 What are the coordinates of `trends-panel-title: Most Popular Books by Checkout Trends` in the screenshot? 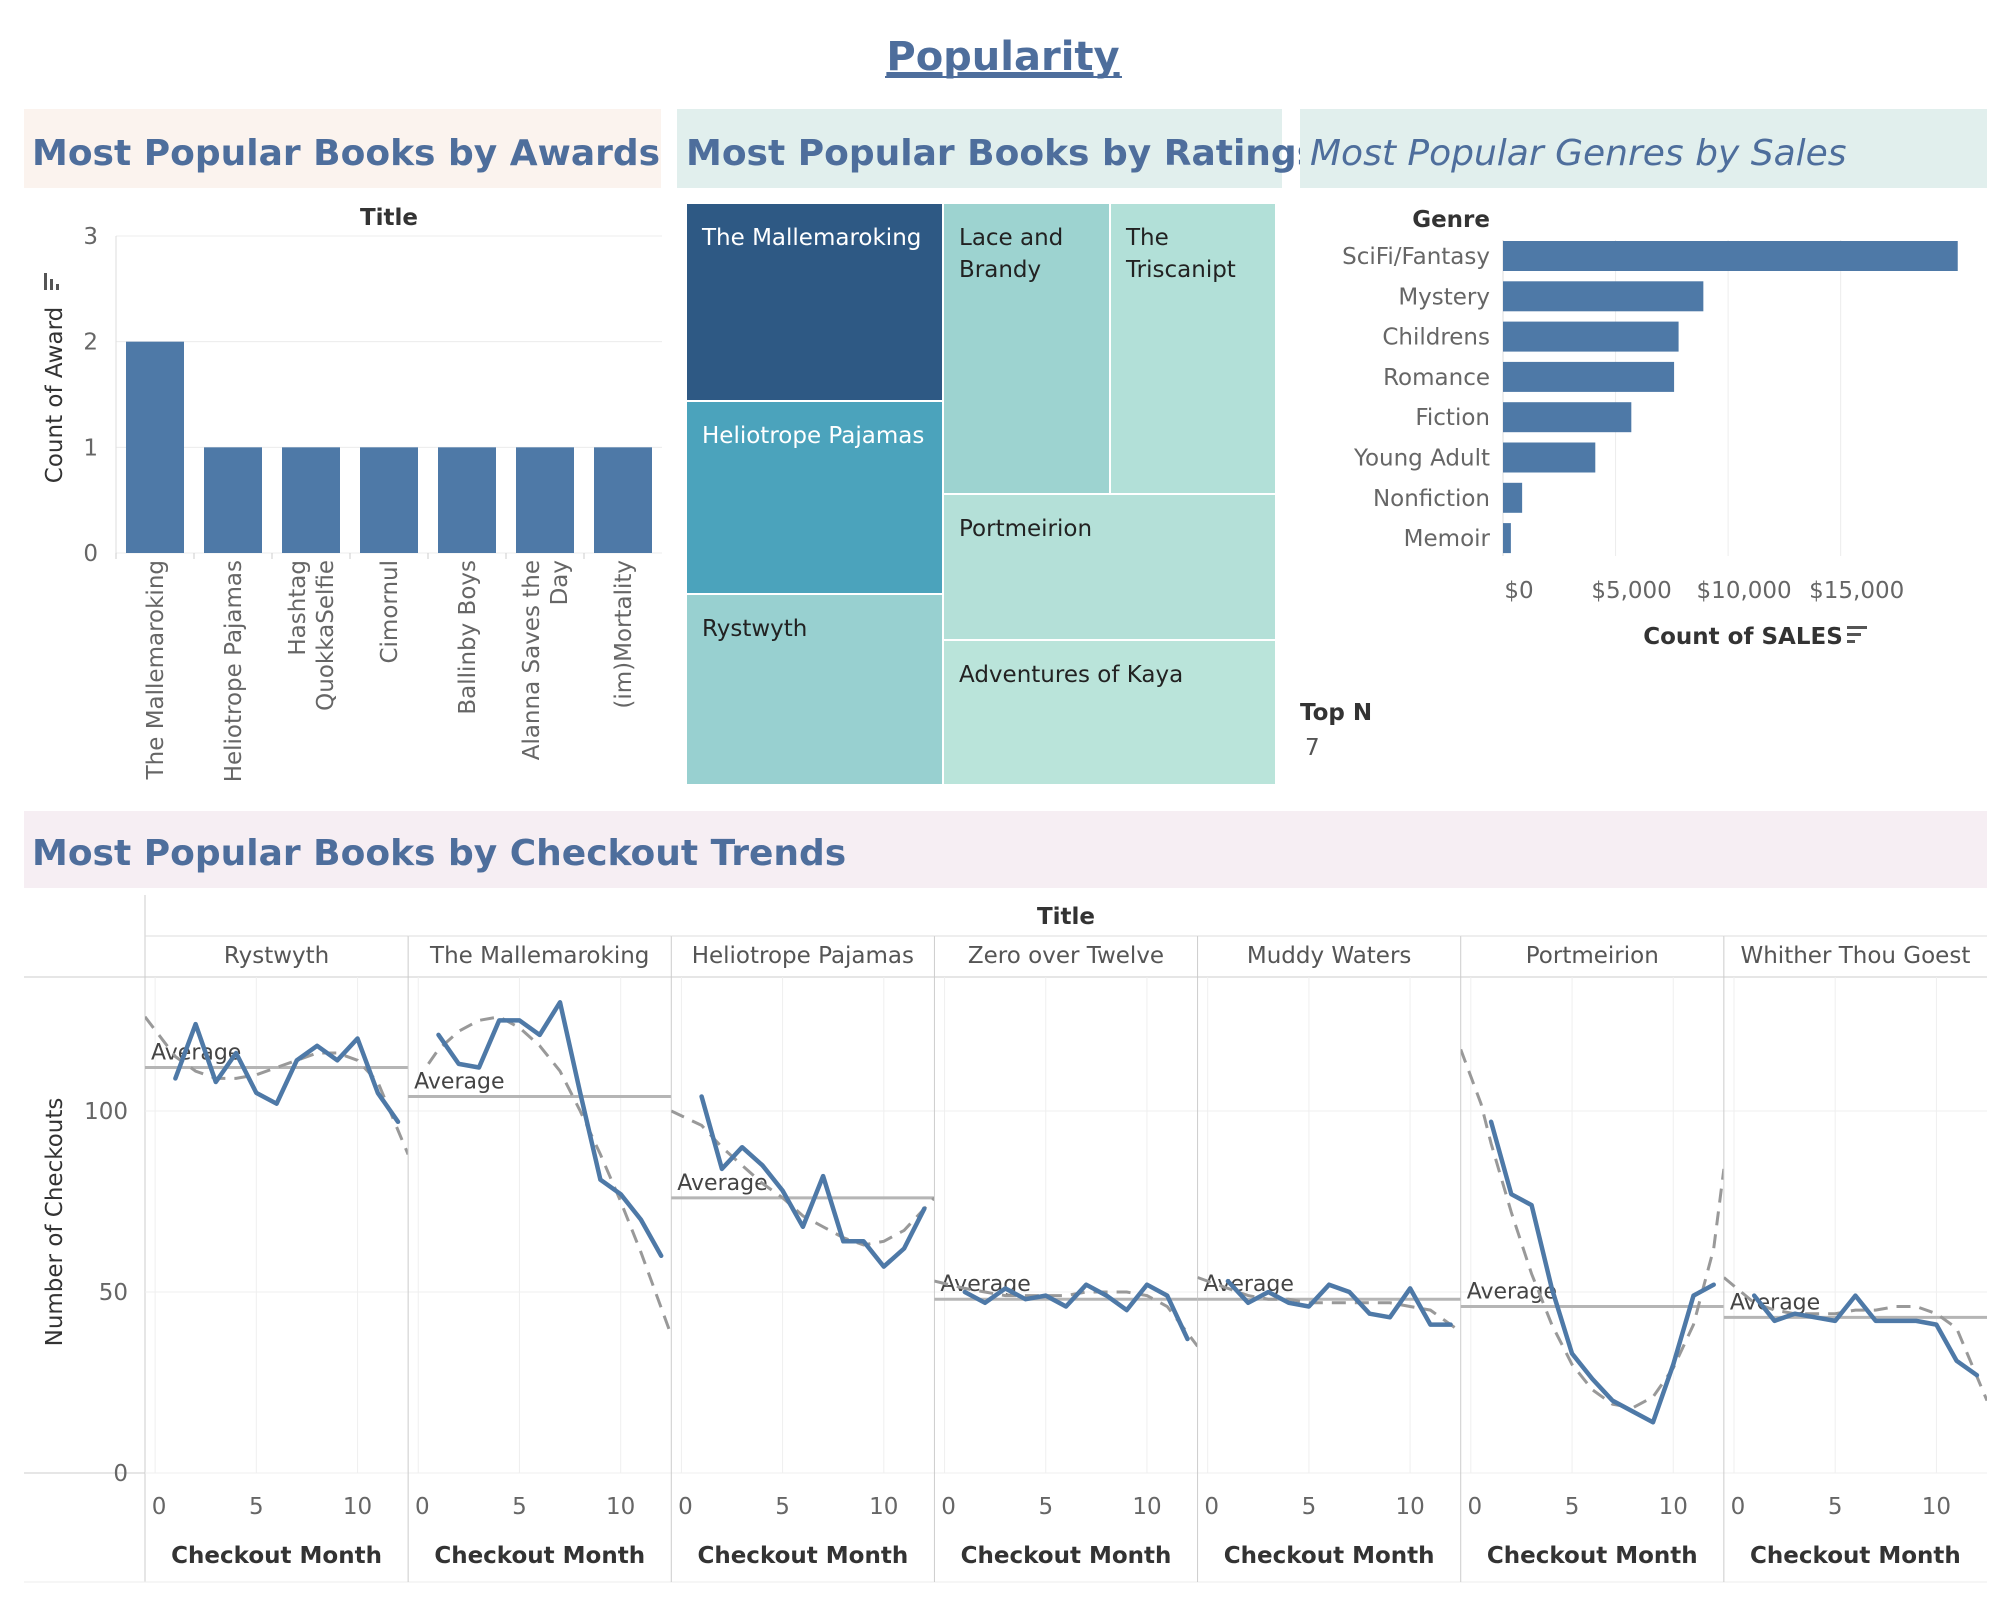 It's located at (439, 853).